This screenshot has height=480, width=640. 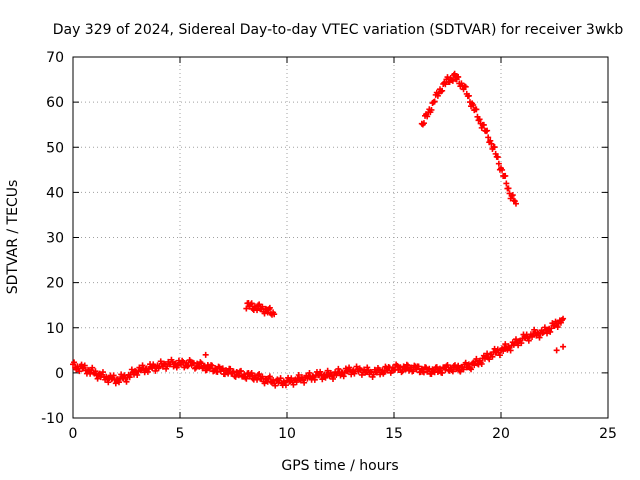 I want to click on x-tick-label: 5, so click(x=180, y=434).